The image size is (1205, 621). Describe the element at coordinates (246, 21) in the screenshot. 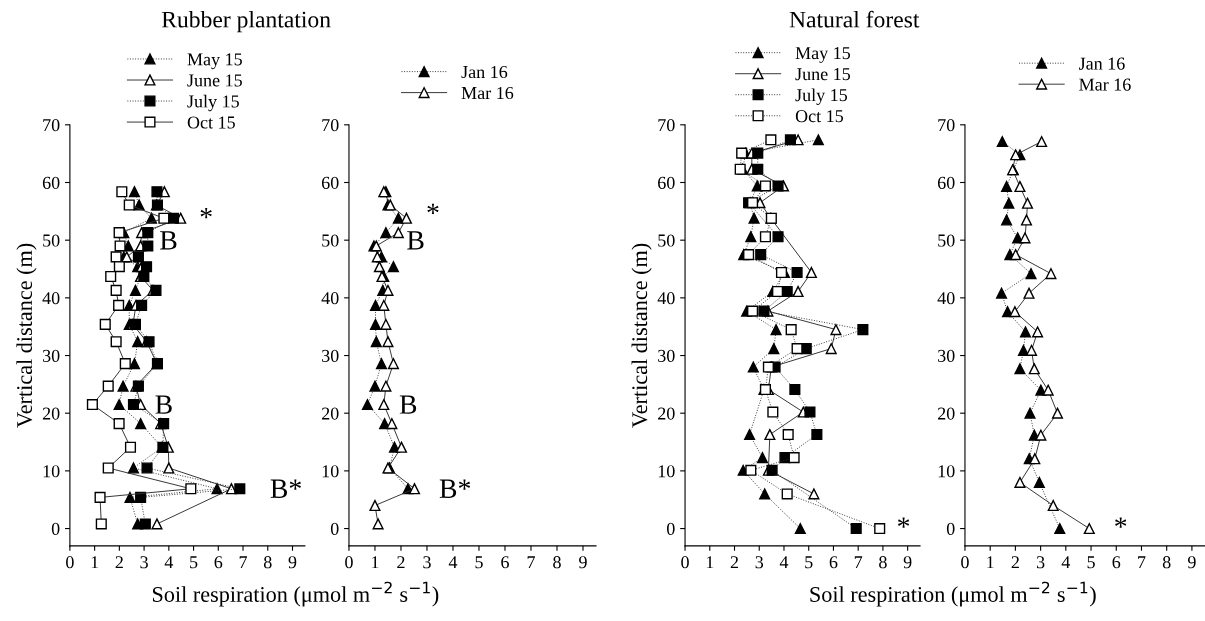

I see `chart-title: Rubber plantation` at that location.